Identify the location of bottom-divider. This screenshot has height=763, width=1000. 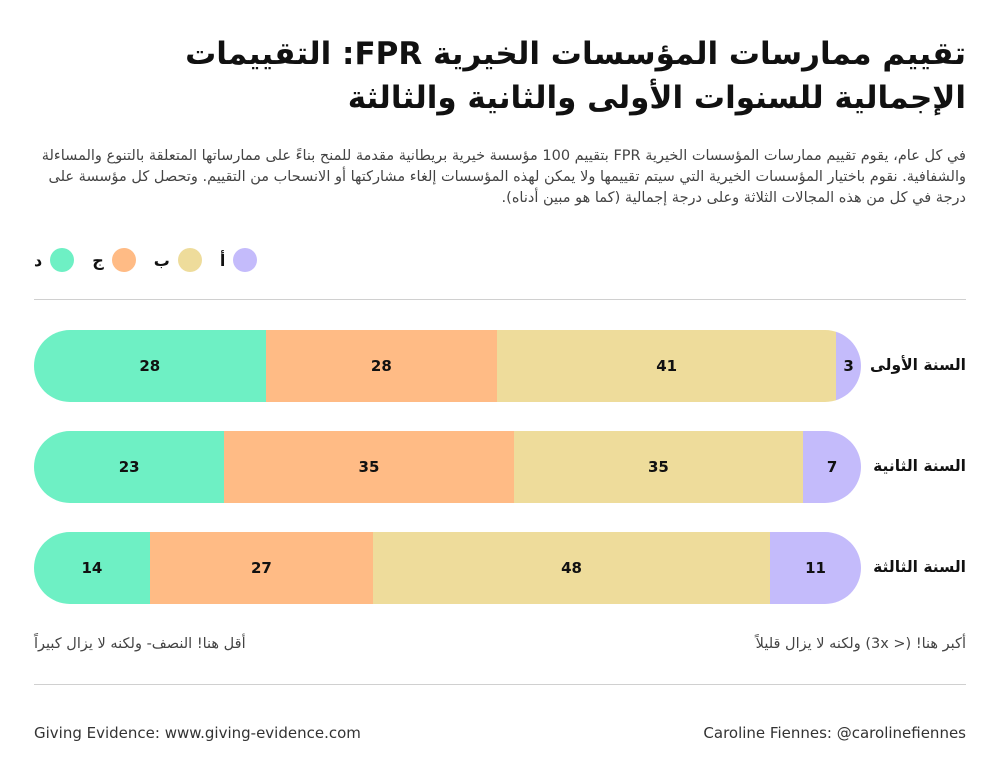
(500, 684).